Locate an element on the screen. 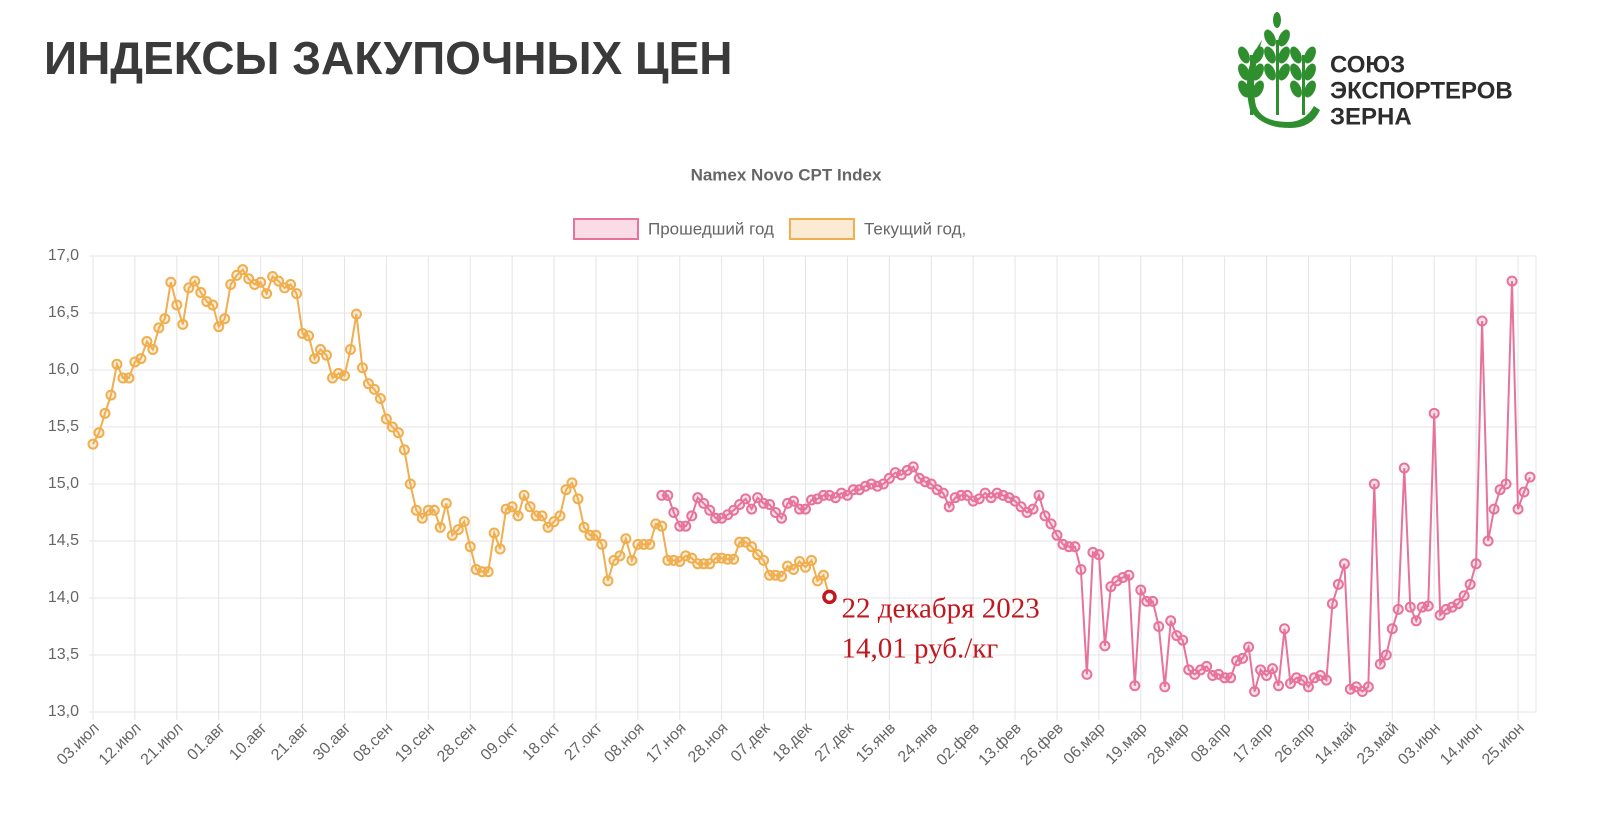  logo-text: ЭКСПОРТЕРОВ is located at coordinates (1421, 90).